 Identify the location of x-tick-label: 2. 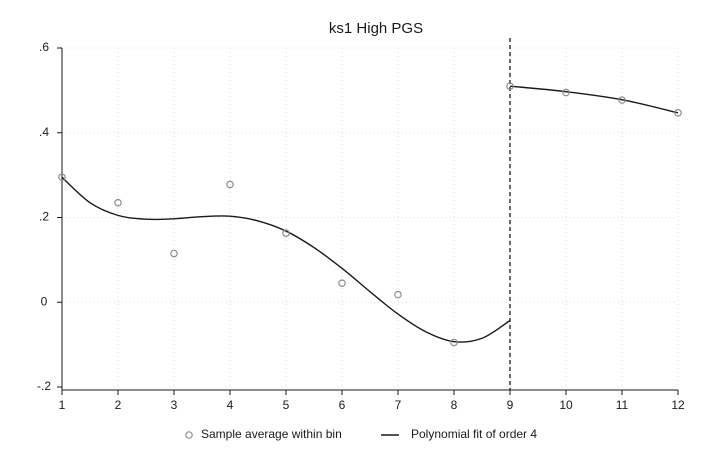
(118, 405).